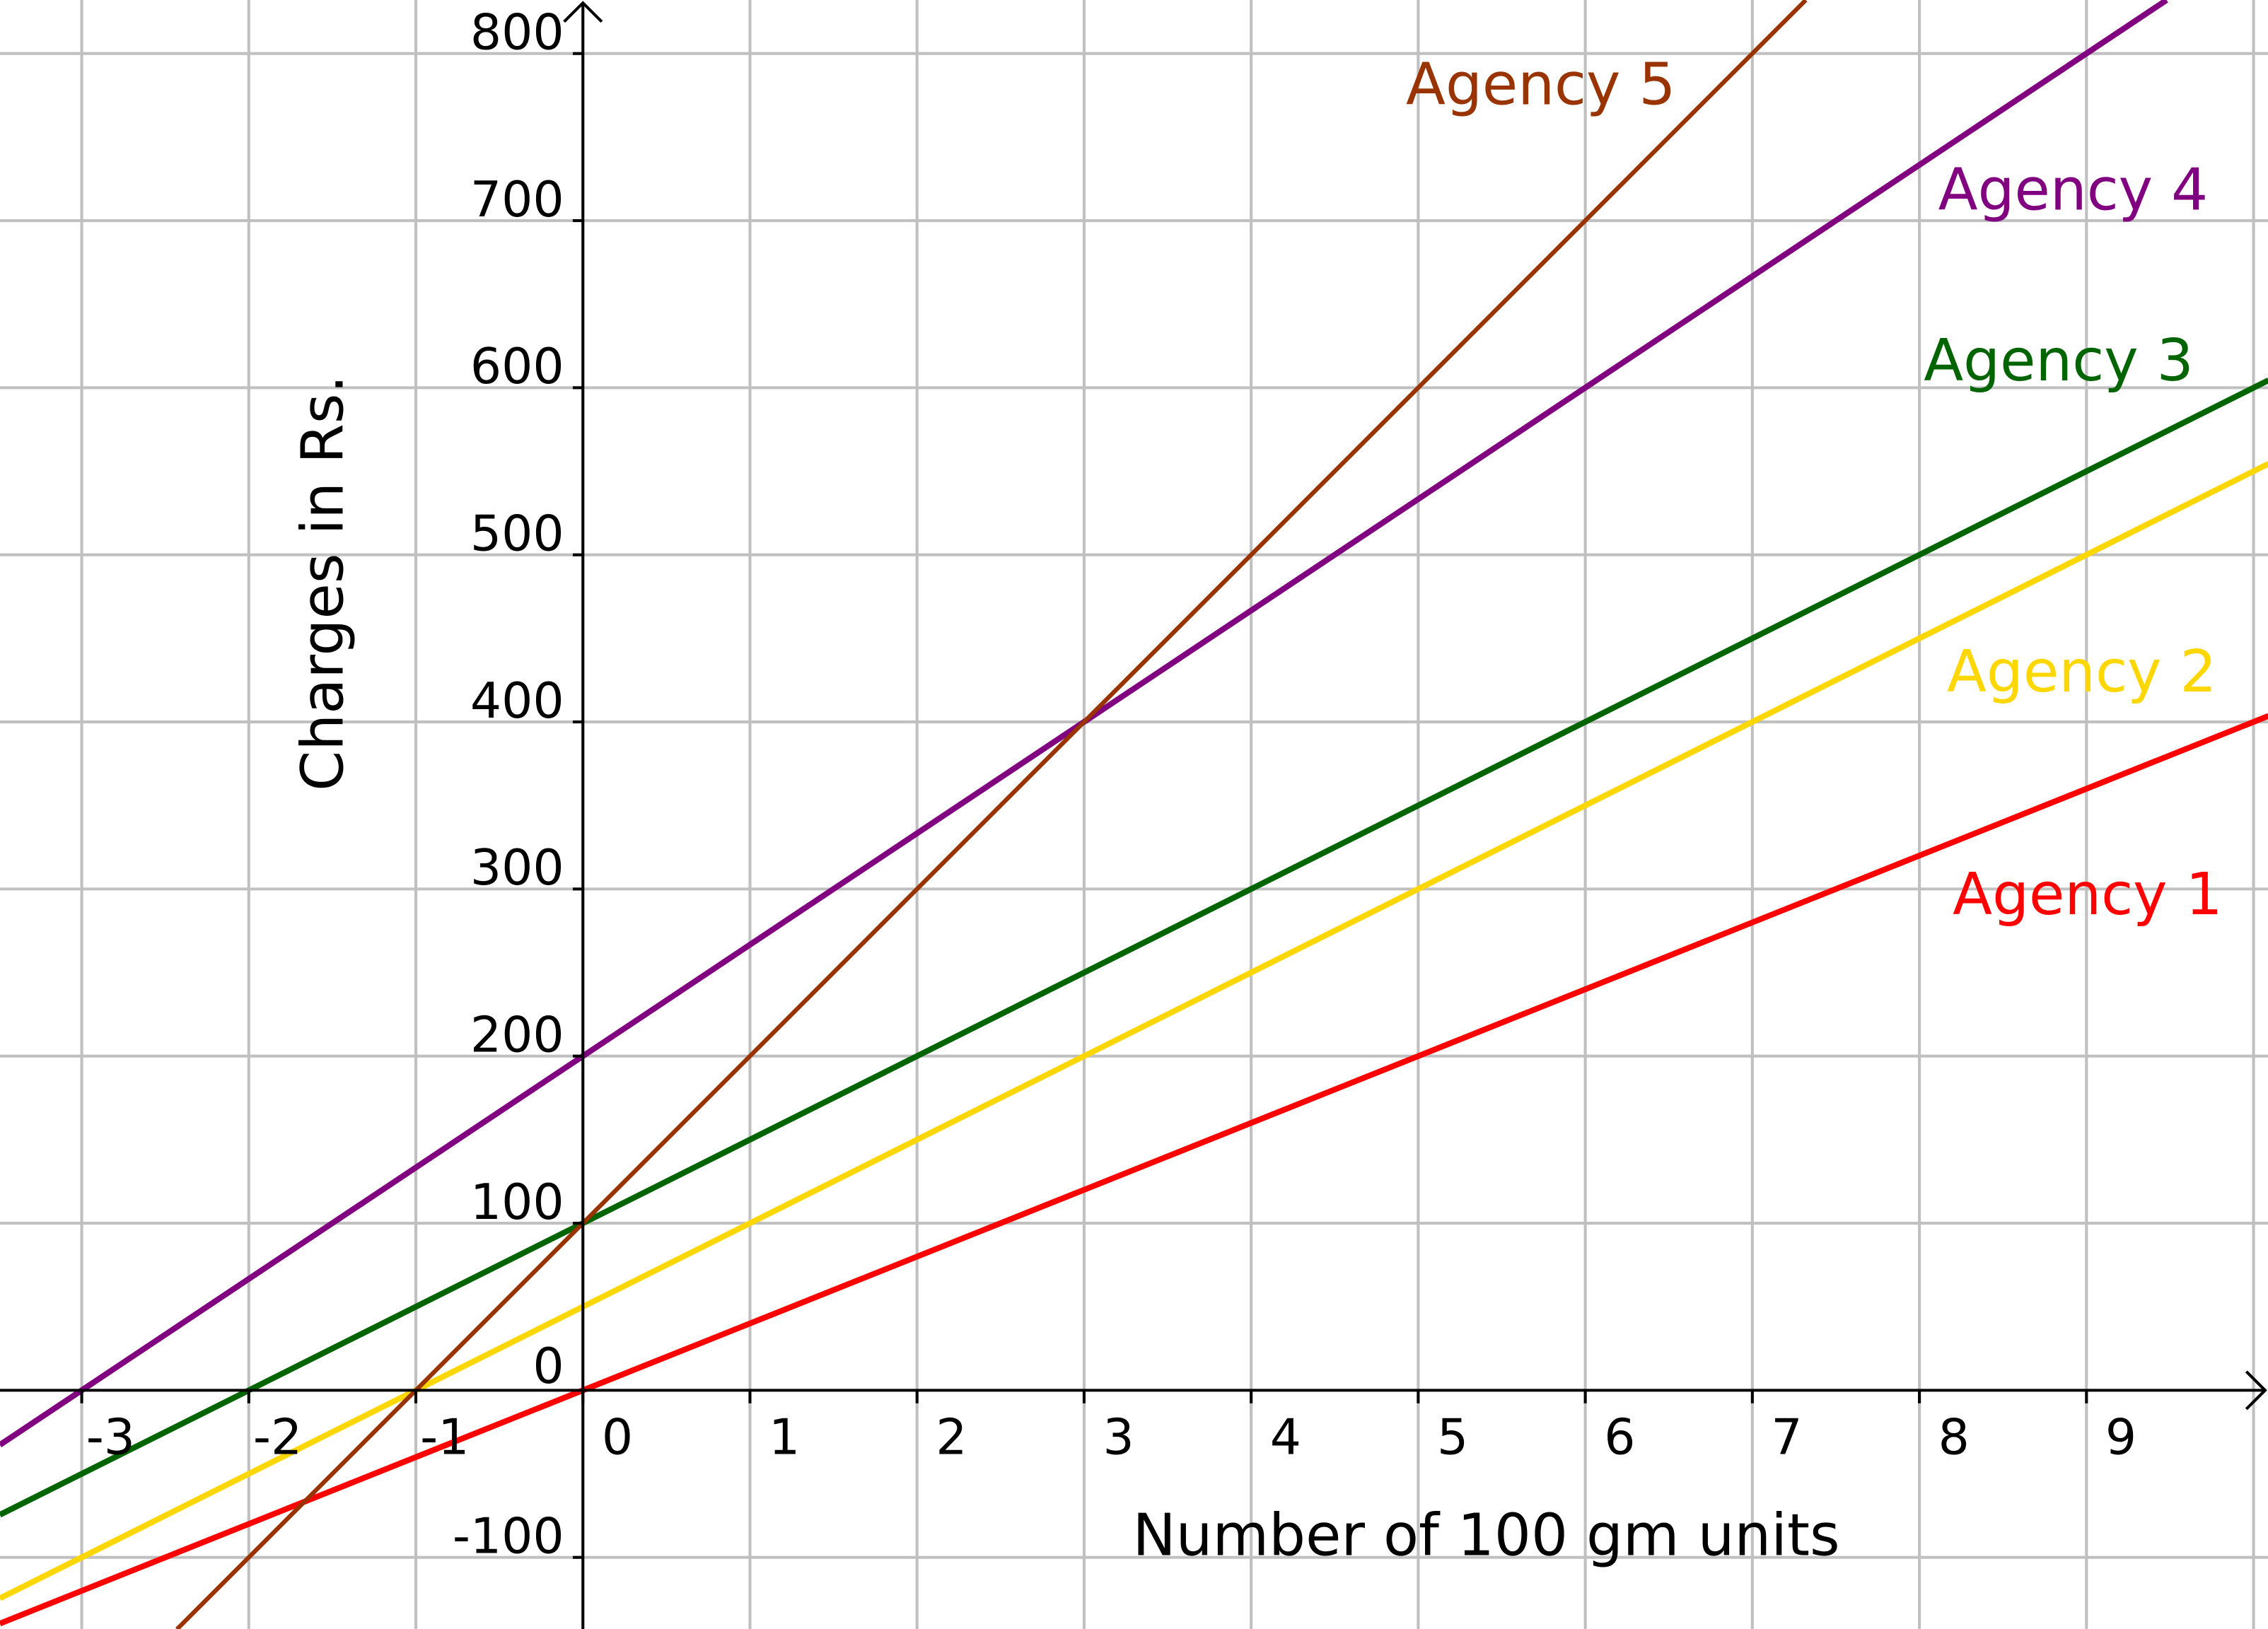  I want to click on x-tick-label: 1, so click(784, 1437).